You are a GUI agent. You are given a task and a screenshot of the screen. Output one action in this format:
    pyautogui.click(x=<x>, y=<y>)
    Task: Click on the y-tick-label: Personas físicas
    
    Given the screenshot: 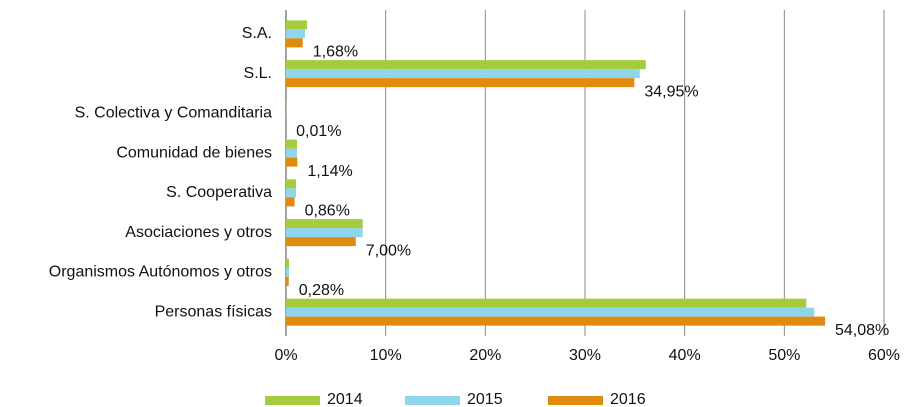 What is the action you would take?
    pyautogui.click(x=213, y=311)
    